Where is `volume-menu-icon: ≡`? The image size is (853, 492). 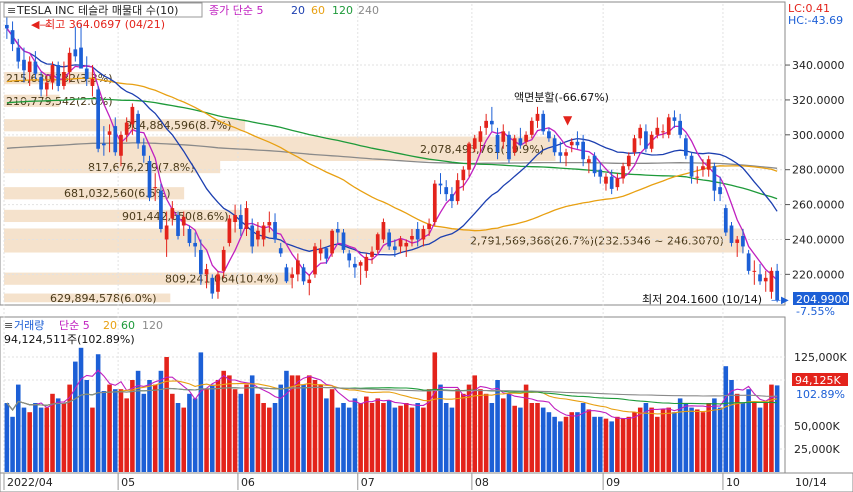
volume-menu-icon: ≡ is located at coordinates (8, 325).